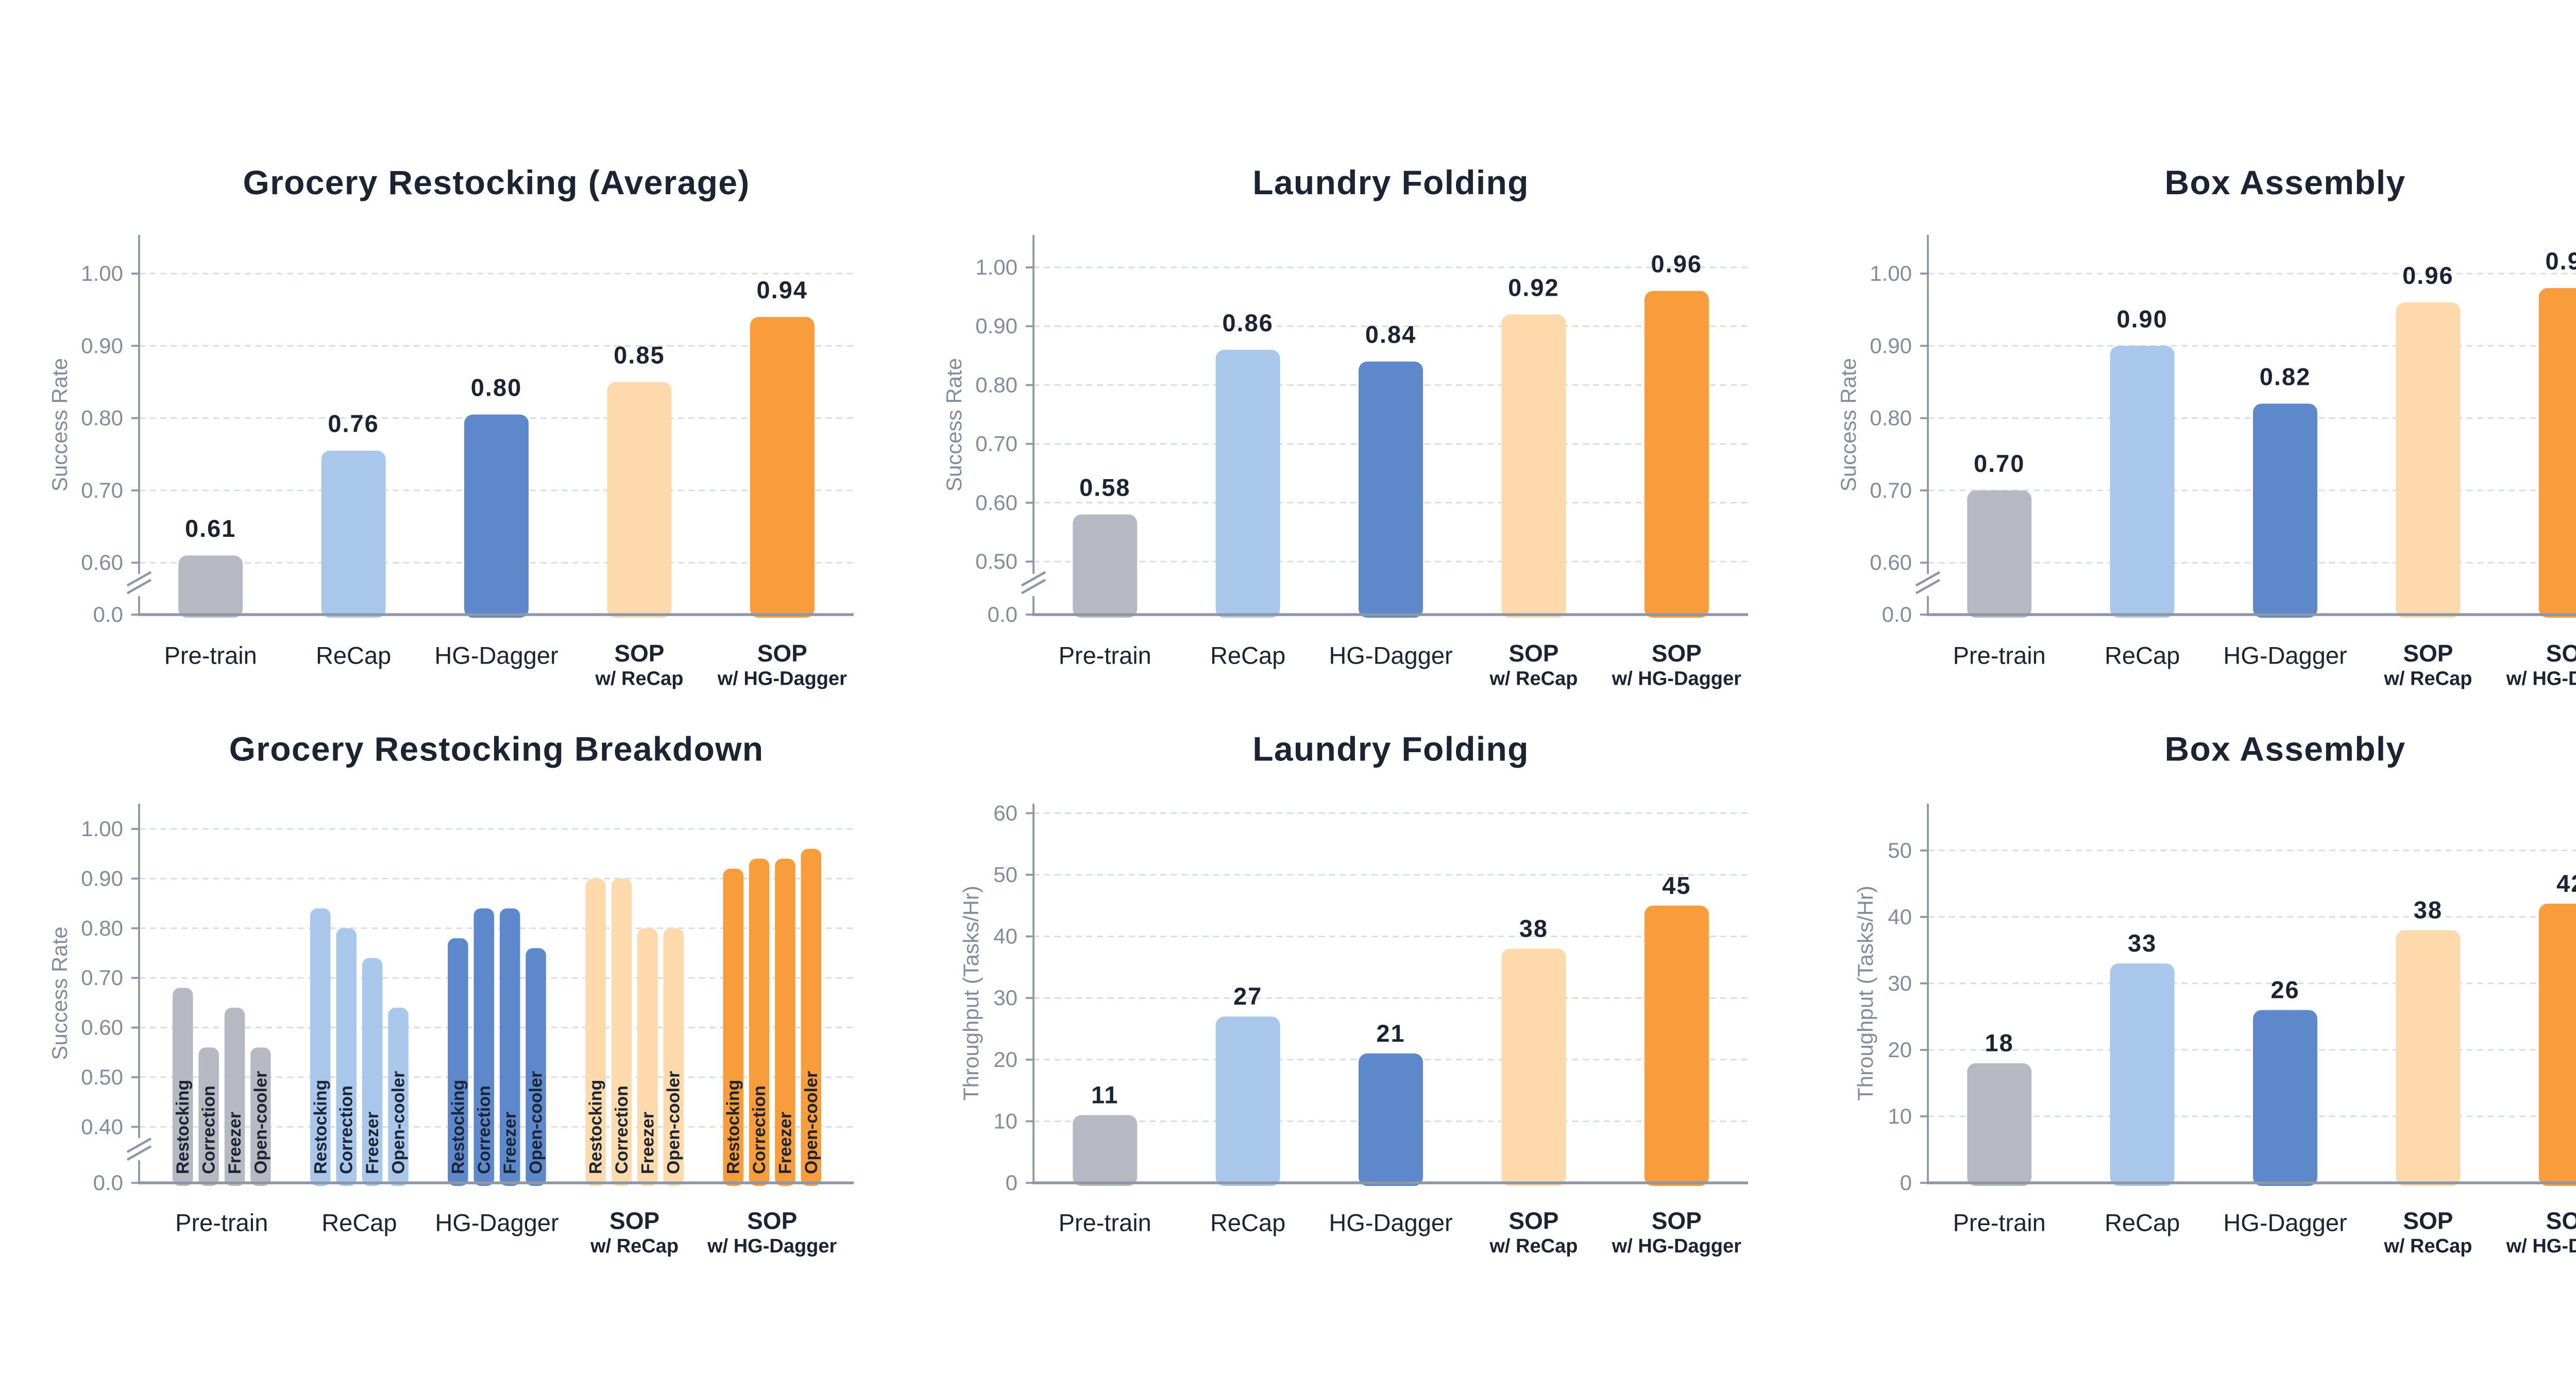  I want to click on svg-text: 60, so click(1005, 813).